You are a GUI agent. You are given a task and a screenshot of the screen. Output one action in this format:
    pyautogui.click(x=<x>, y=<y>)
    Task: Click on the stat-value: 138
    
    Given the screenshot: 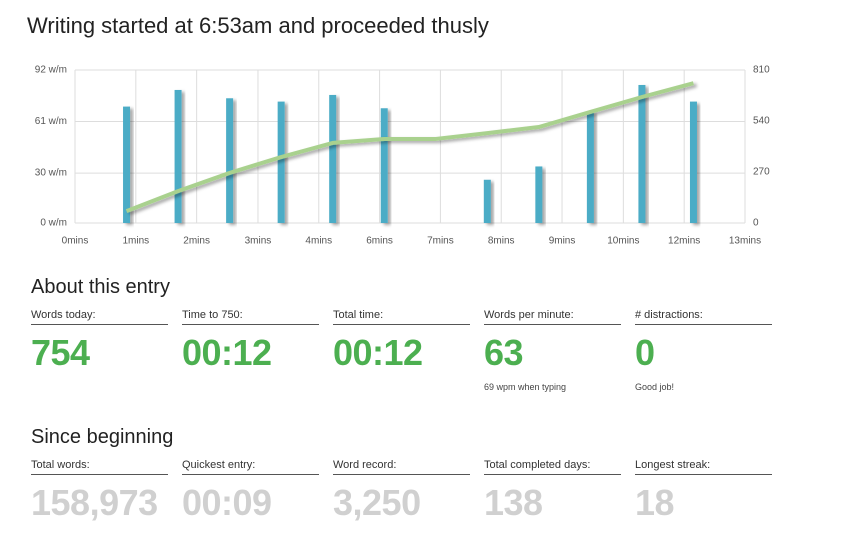 What is the action you would take?
    pyautogui.click(x=513, y=502)
    